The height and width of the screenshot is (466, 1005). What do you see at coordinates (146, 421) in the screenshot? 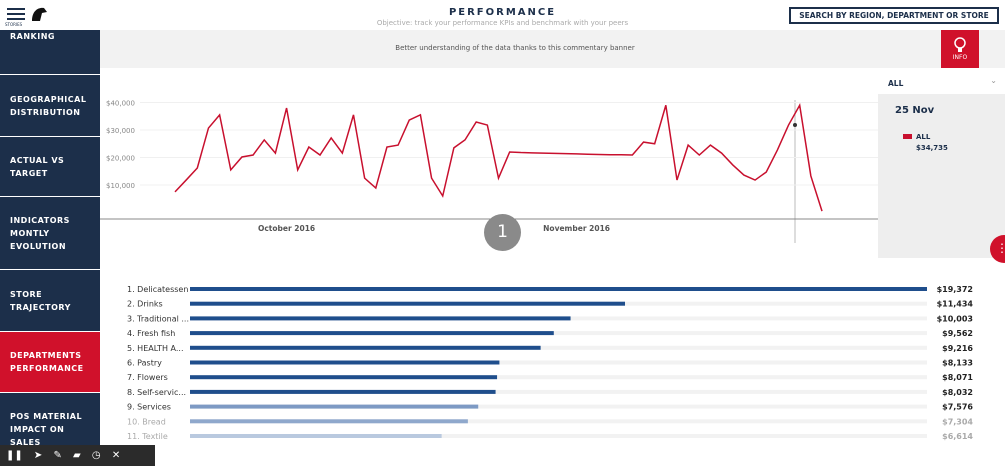
I see `bar-label: 10. Bread` at bounding box center [146, 421].